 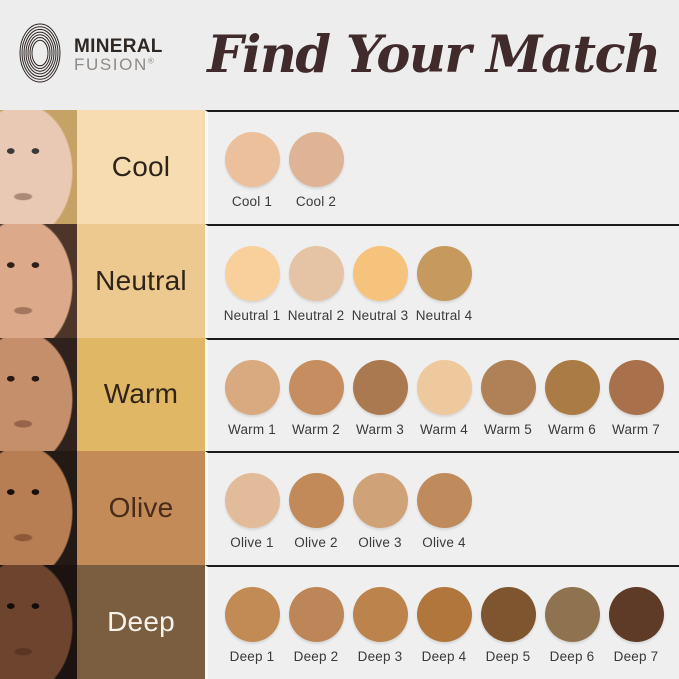 I want to click on mineral-fusion-logo: MINERAL FUSION®, so click(x=108, y=55).